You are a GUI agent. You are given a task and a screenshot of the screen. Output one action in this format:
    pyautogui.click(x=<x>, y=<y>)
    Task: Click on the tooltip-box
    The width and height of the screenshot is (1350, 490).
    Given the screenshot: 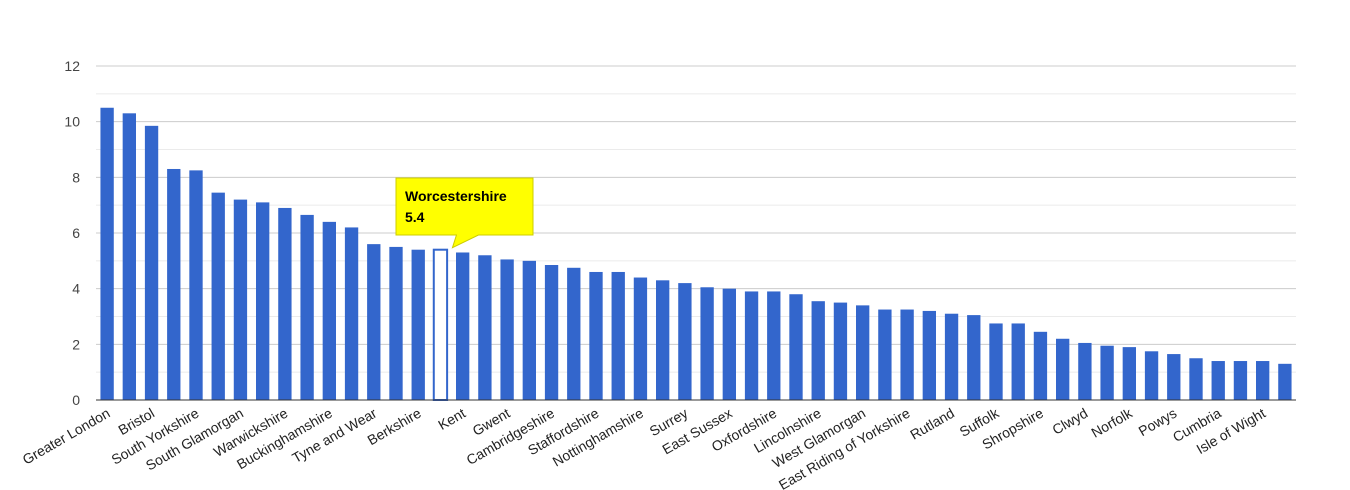 What is the action you would take?
    pyautogui.click(x=464, y=213)
    